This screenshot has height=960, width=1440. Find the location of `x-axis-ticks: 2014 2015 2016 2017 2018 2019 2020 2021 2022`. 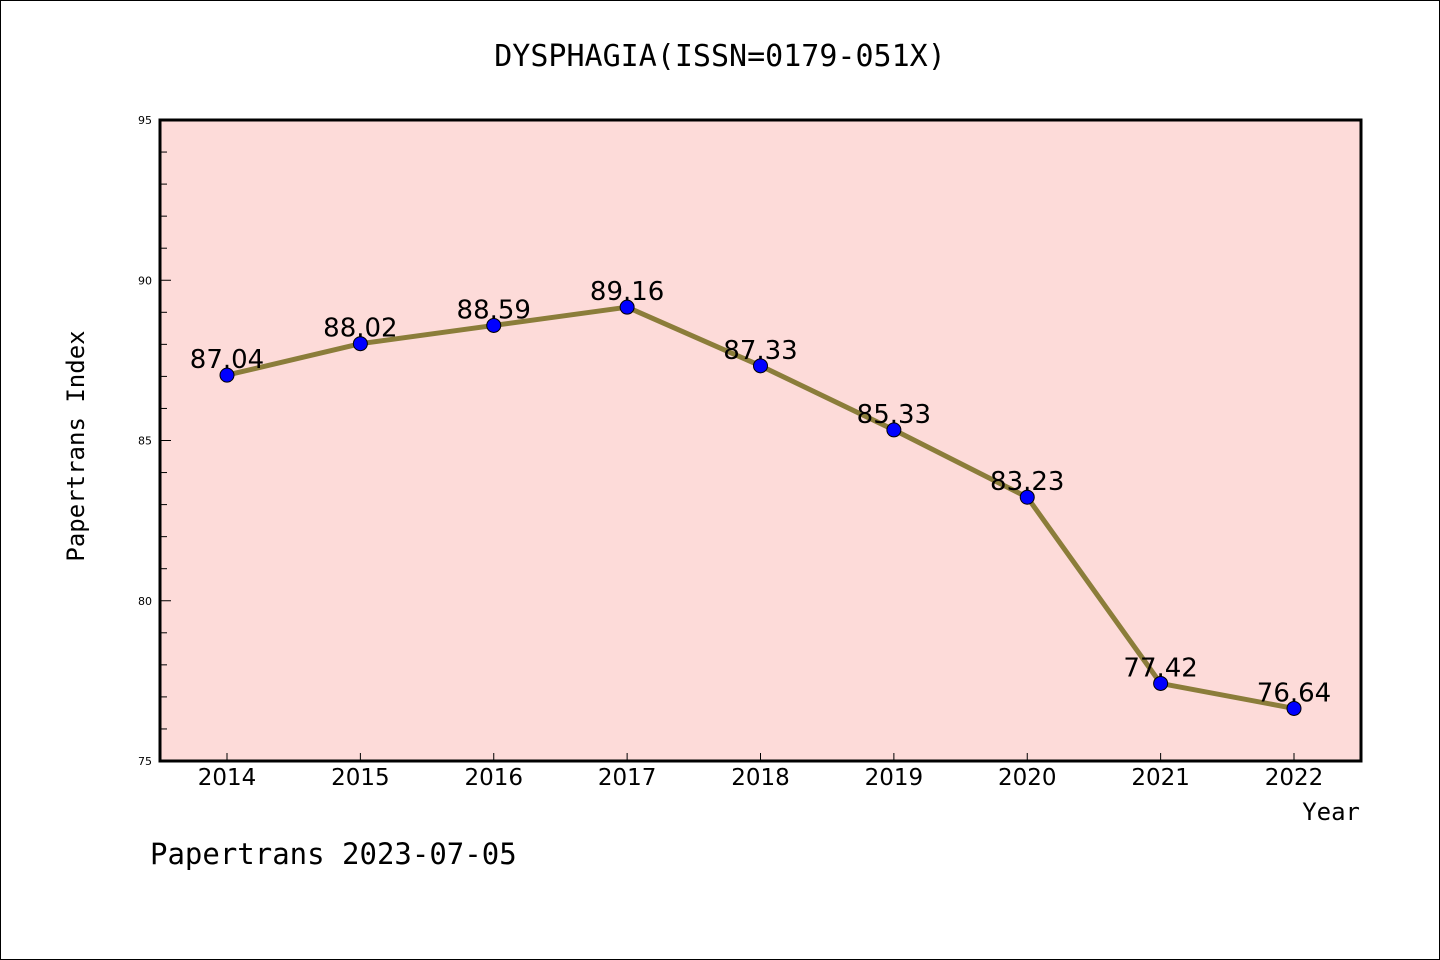

x-axis-ticks: 2014 2015 2016 2017 2018 2019 2020 2021 2022 is located at coordinates (761, 772).